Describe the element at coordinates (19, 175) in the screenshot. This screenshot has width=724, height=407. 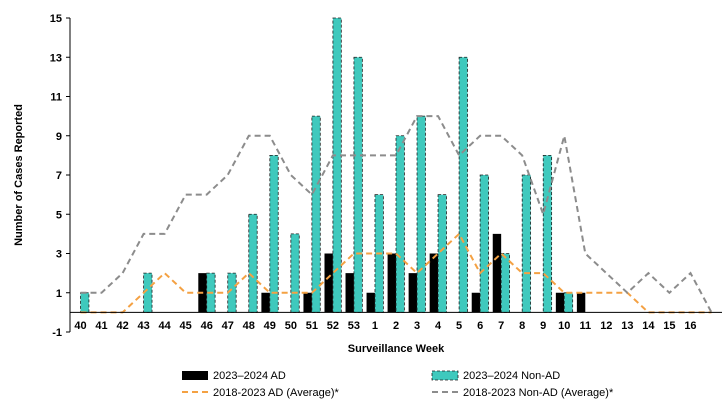
I see `y-axis-title: Number of Cases Reported` at that location.